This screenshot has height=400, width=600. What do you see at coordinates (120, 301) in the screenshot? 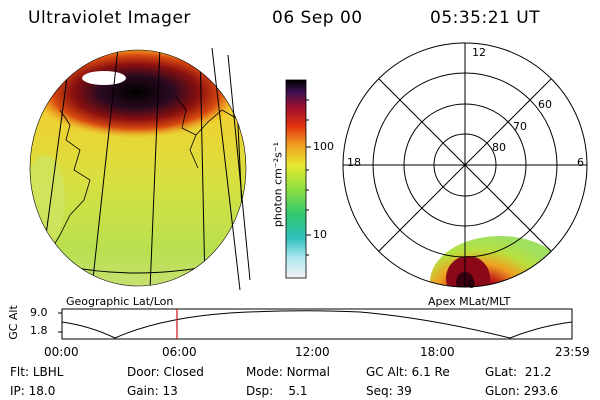
I see `geo-caption: Geographic Lat/Lon` at bounding box center [120, 301].